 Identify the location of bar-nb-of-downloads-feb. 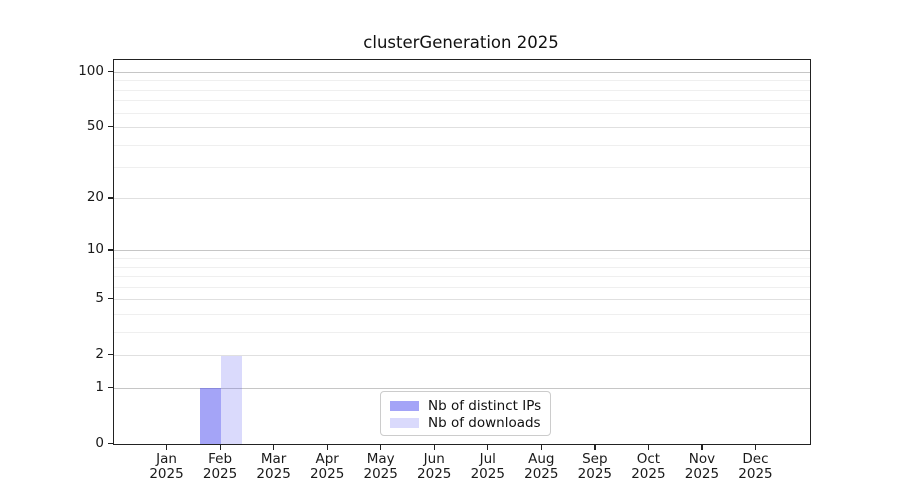
(232, 399).